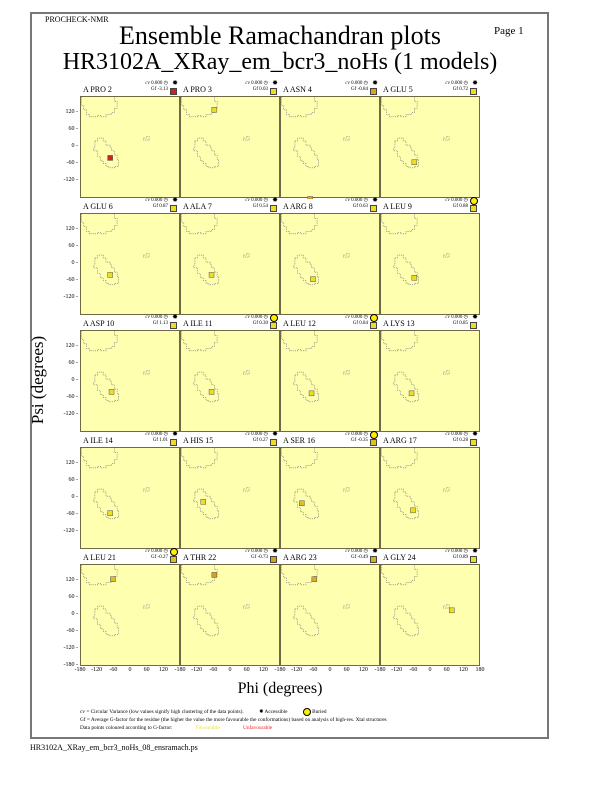 The width and height of the screenshot is (612, 792). What do you see at coordinates (97, 89) in the screenshot?
I see `residue-label: A PRO 2` at bounding box center [97, 89].